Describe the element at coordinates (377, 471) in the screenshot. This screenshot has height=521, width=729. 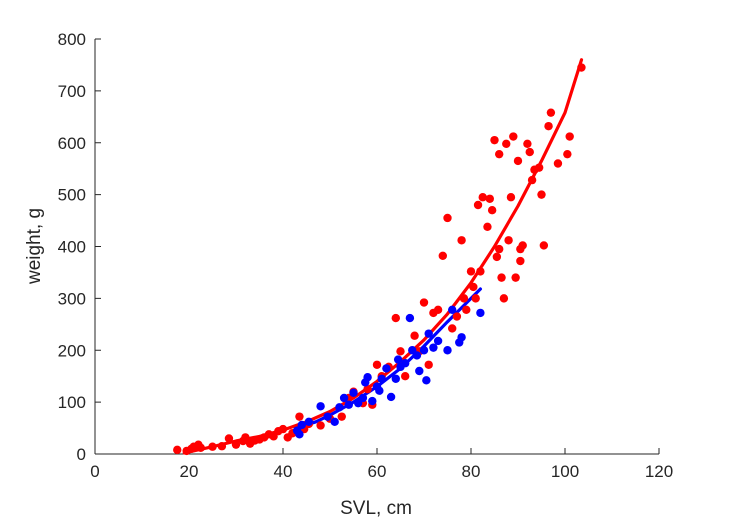
I see `x-tick-label: 60` at that location.